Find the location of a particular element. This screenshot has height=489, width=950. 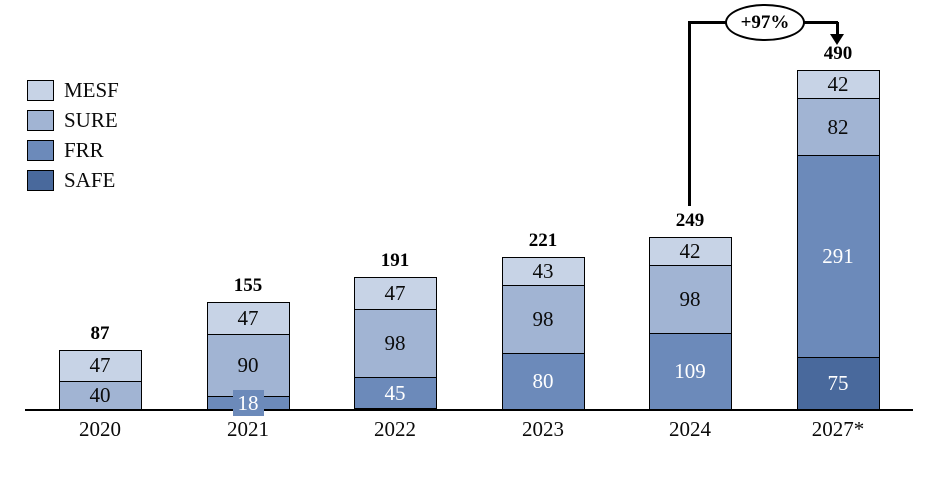

segment-value-label: 40 is located at coordinates (100, 395).